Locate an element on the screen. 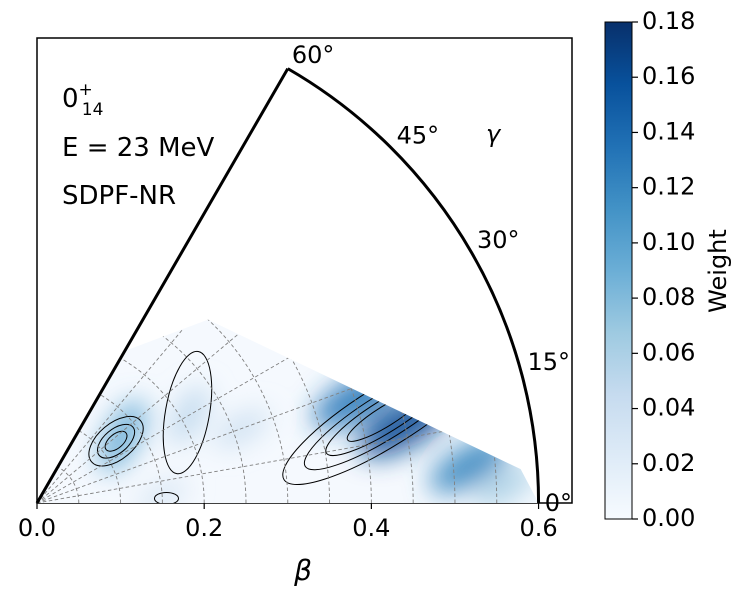  gamma-axis-label: γ is located at coordinates (494, 134).